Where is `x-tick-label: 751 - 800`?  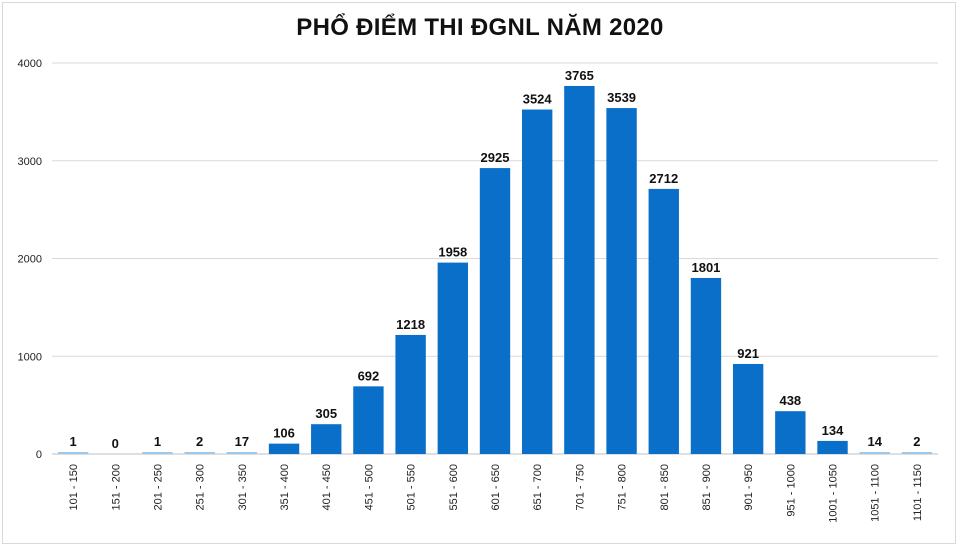 x-tick-label: 751 - 800 is located at coordinates (623, 487).